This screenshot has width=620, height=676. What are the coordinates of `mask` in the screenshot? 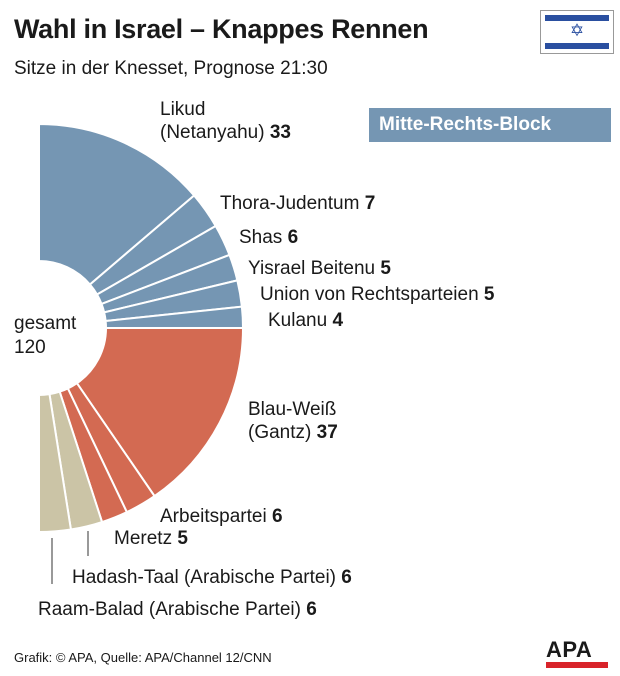 It's located at (19, 330).